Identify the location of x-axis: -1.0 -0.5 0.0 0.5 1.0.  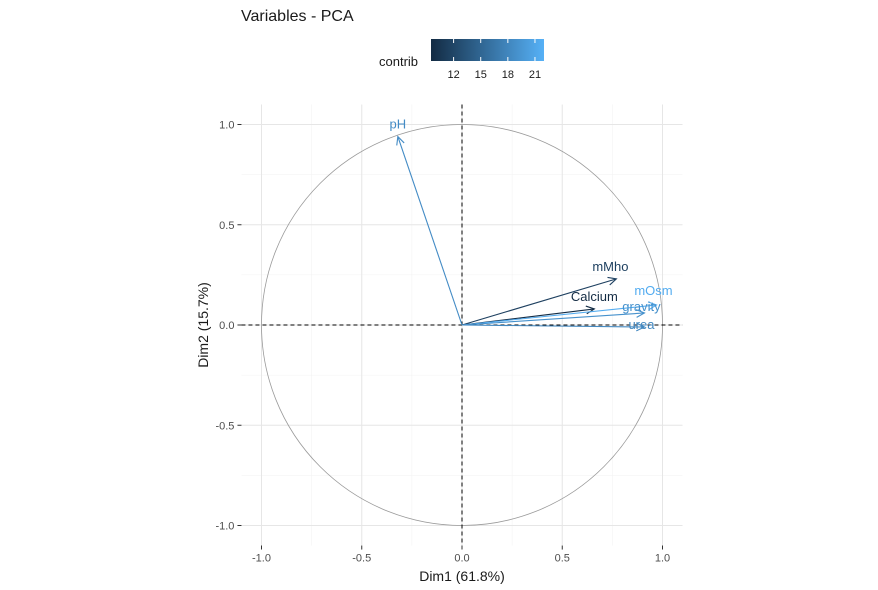
(461, 555).